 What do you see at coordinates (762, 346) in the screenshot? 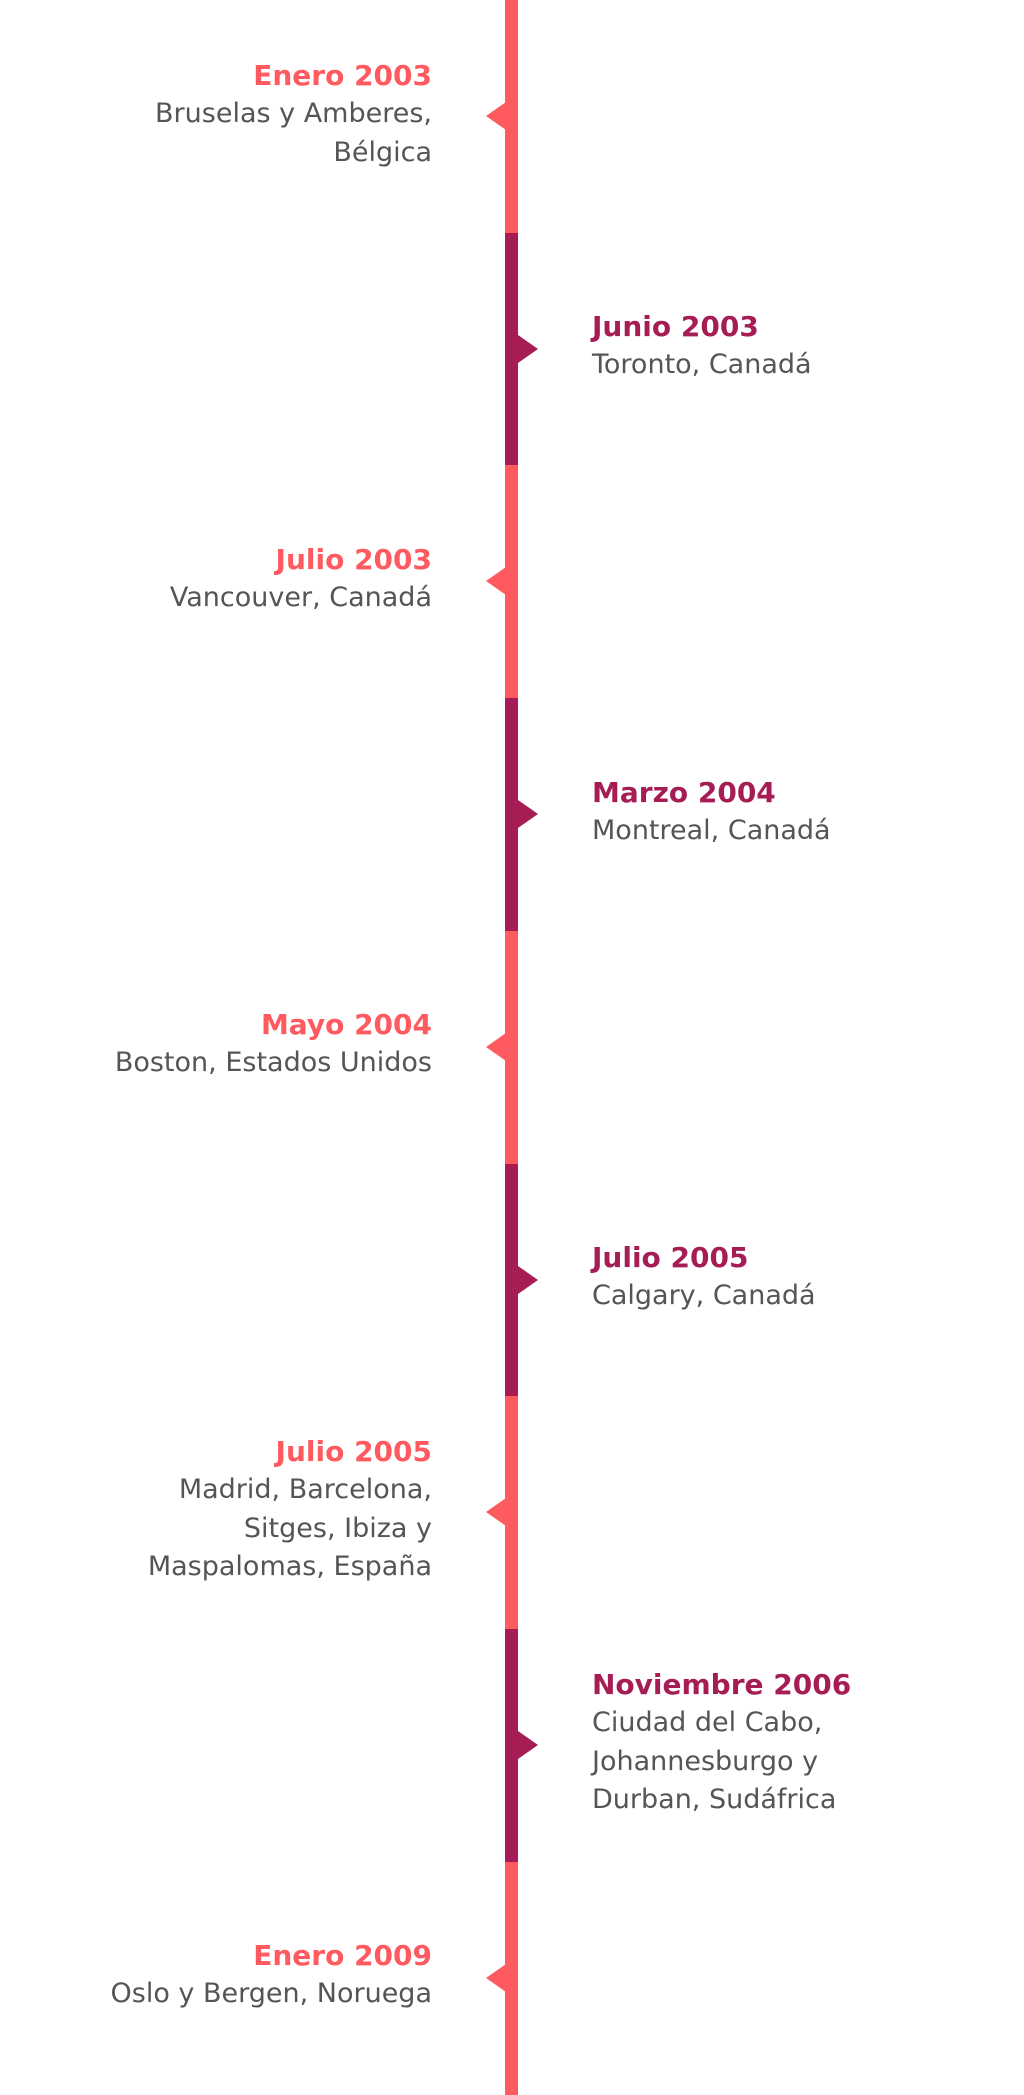
I see `timeline-entry: Junio 2003 Toronto, Canadá` at bounding box center [762, 346].